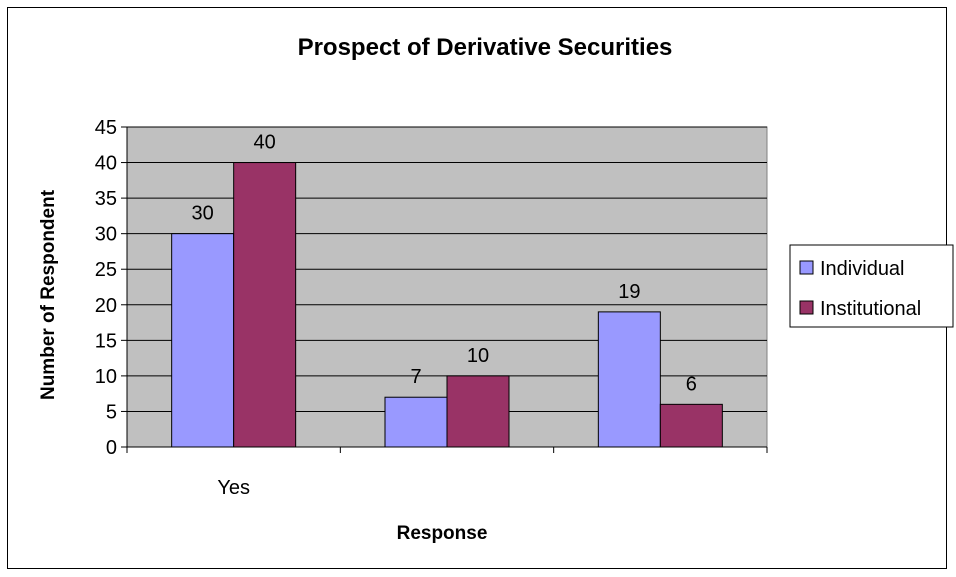 The image size is (956, 577). I want to click on y-tick-label: 5, so click(111, 412).